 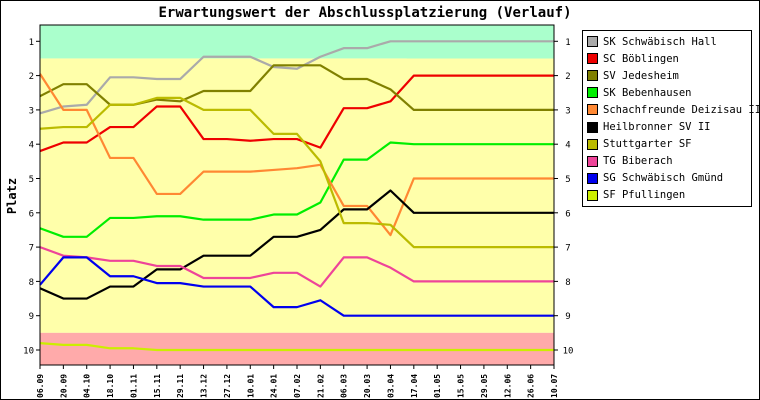 What do you see at coordinates (563, 197) in the screenshot?
I see `y-ticks-right: 1 2 3 4 5 6 7 8 9 10` at bounding box center [563, 197].